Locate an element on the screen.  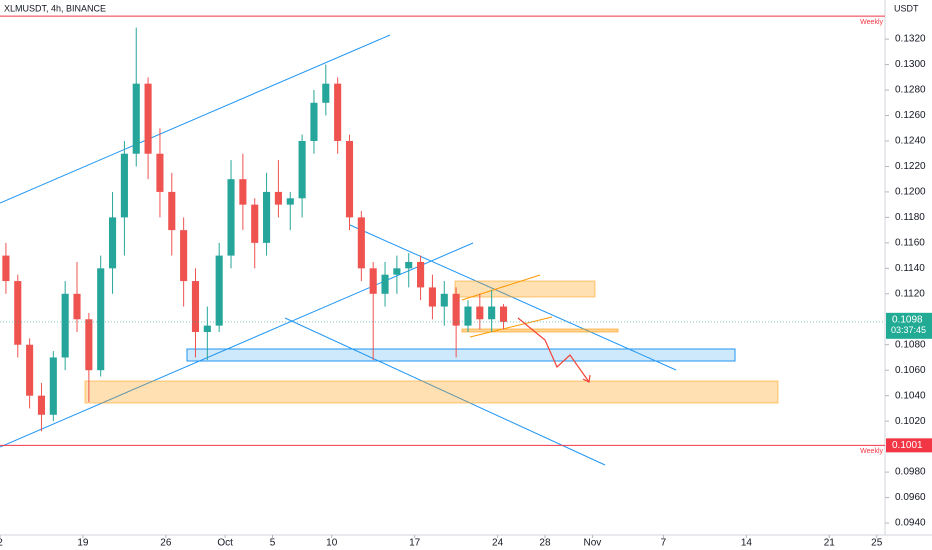
x-tick-label: 24 is located at coordinates (498, 543).